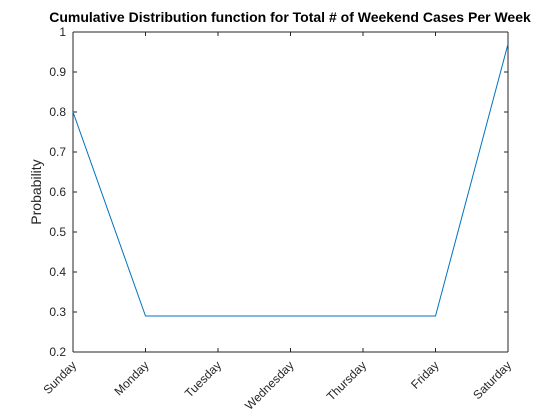 This screenshot has height=420, width=560. I want to click on y-tick-label: 0.6, so click(57, 192).